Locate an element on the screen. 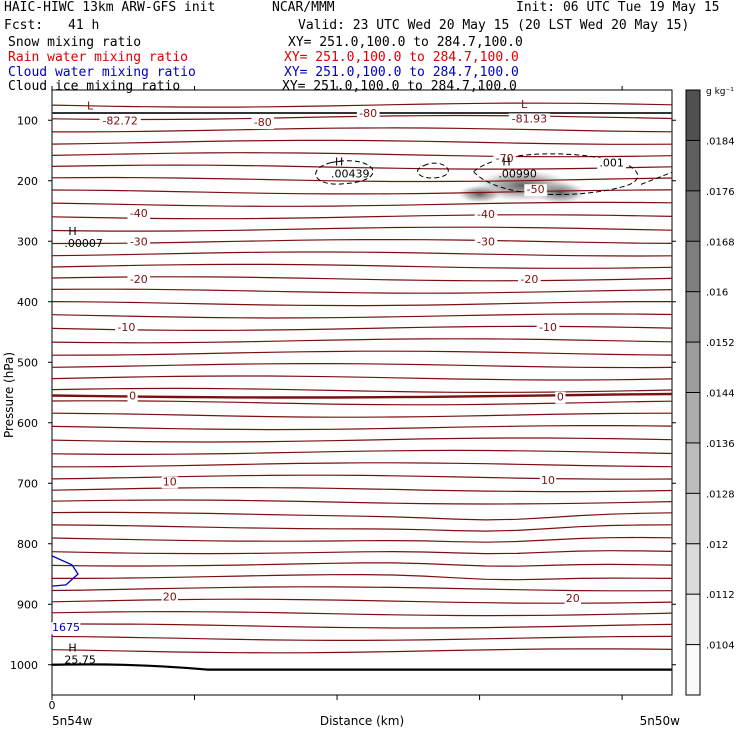 The width and height of the screenshot is (740, 740). ice-shading-west is located at coordinates (479, 194).